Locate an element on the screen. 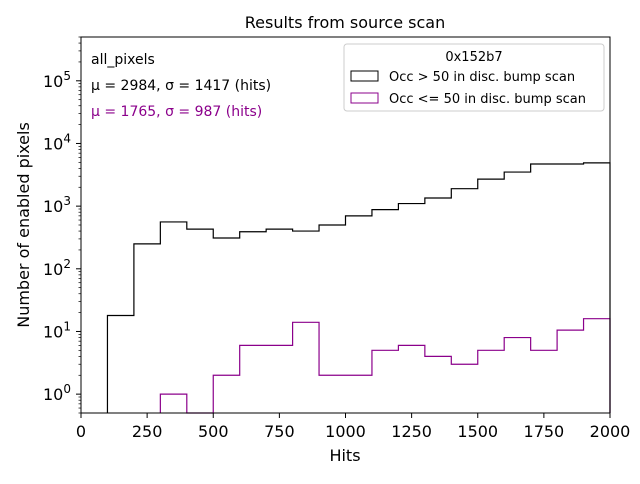  legend-swatch-black is located at coordinates (364, 76).